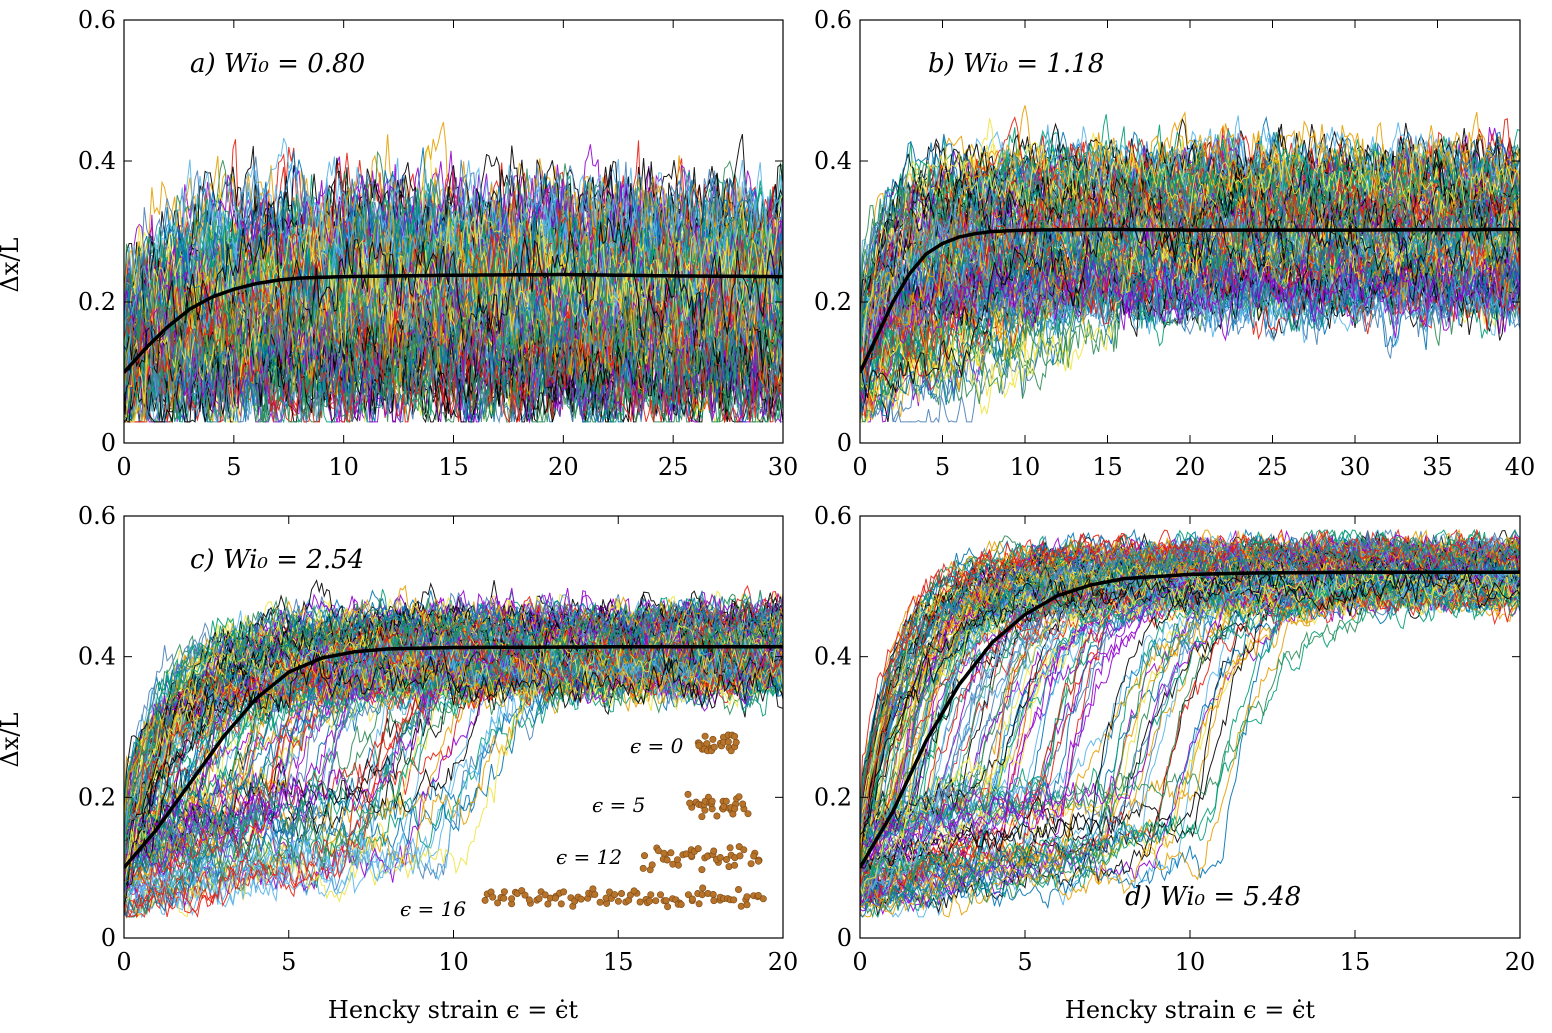  What do you see at coordinates (859, 962) in the screenshot?
I see `x-tick-label: 0` at bounding box center [859, 962].